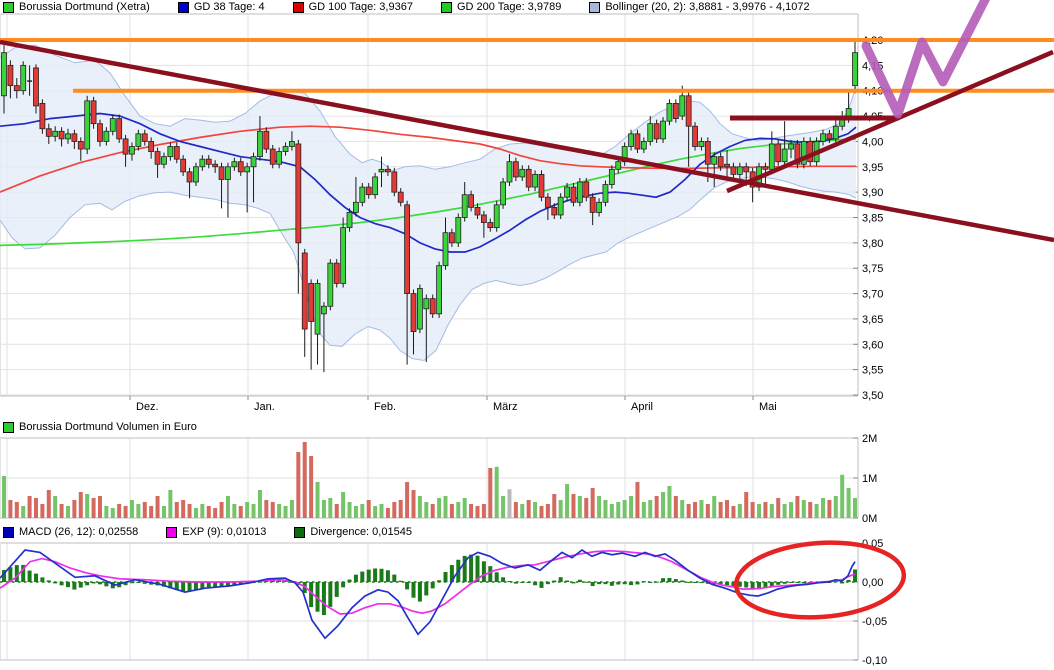 This screenshot has width=1054, height=670. I want to click on target-zigzag-annotation, so click(925, 59).